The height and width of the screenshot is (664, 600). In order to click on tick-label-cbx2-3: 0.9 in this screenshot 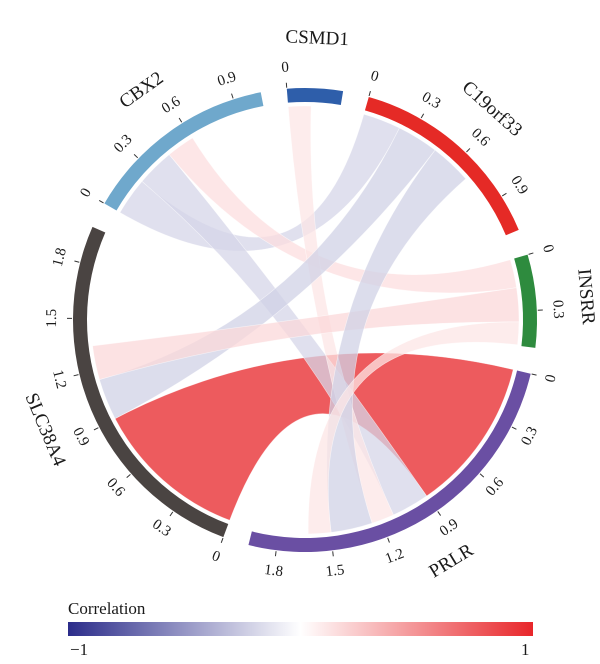, I will do `click(227, 79)`.